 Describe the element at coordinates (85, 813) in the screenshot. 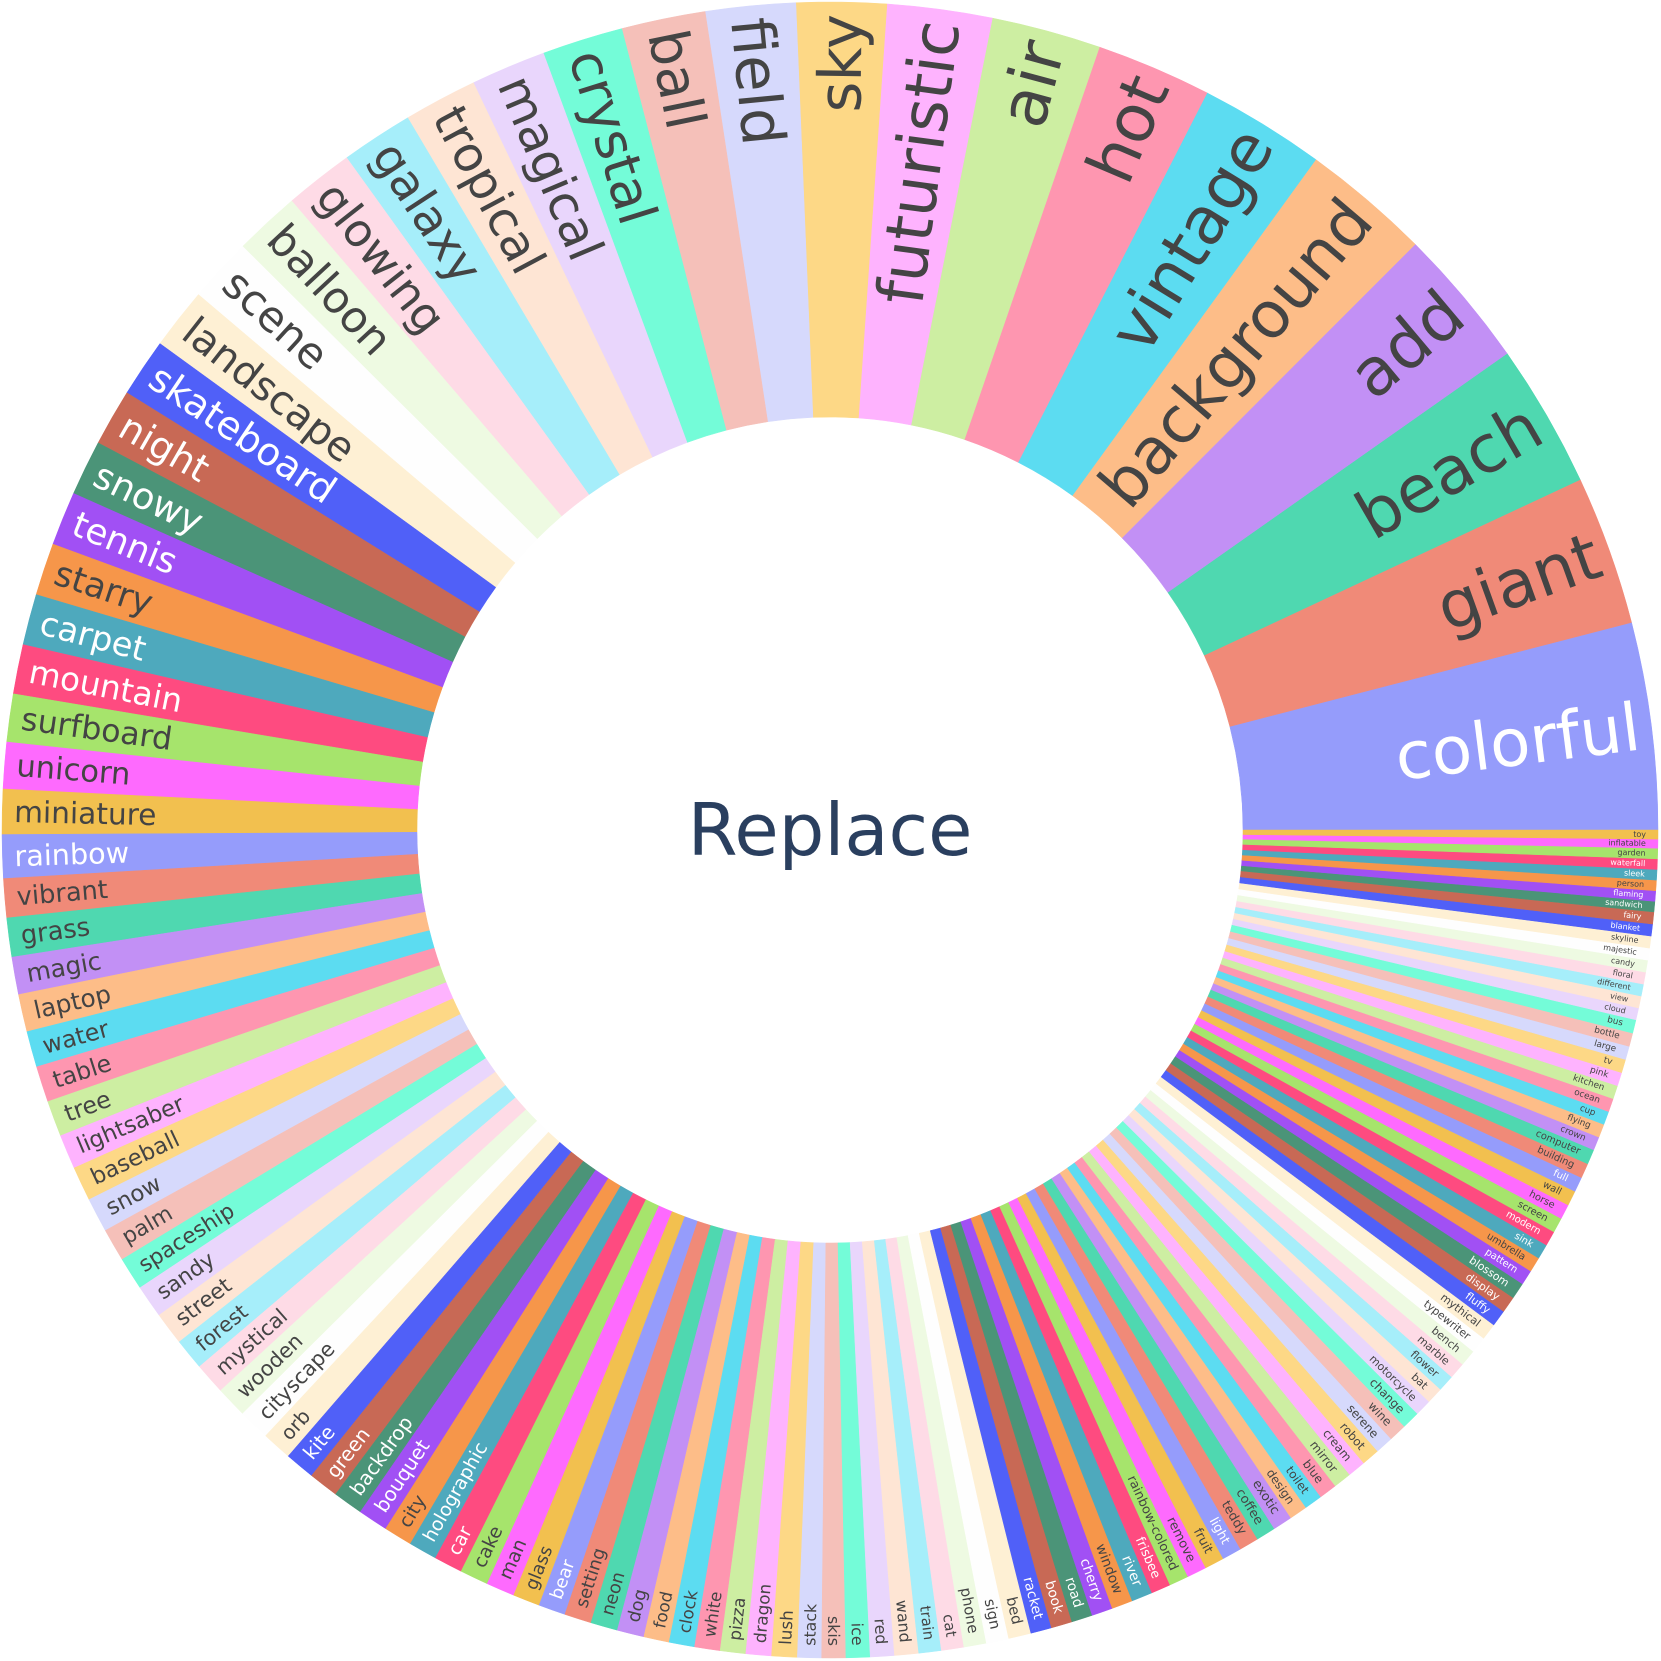

I see `wedge-label: miniature` at that location.